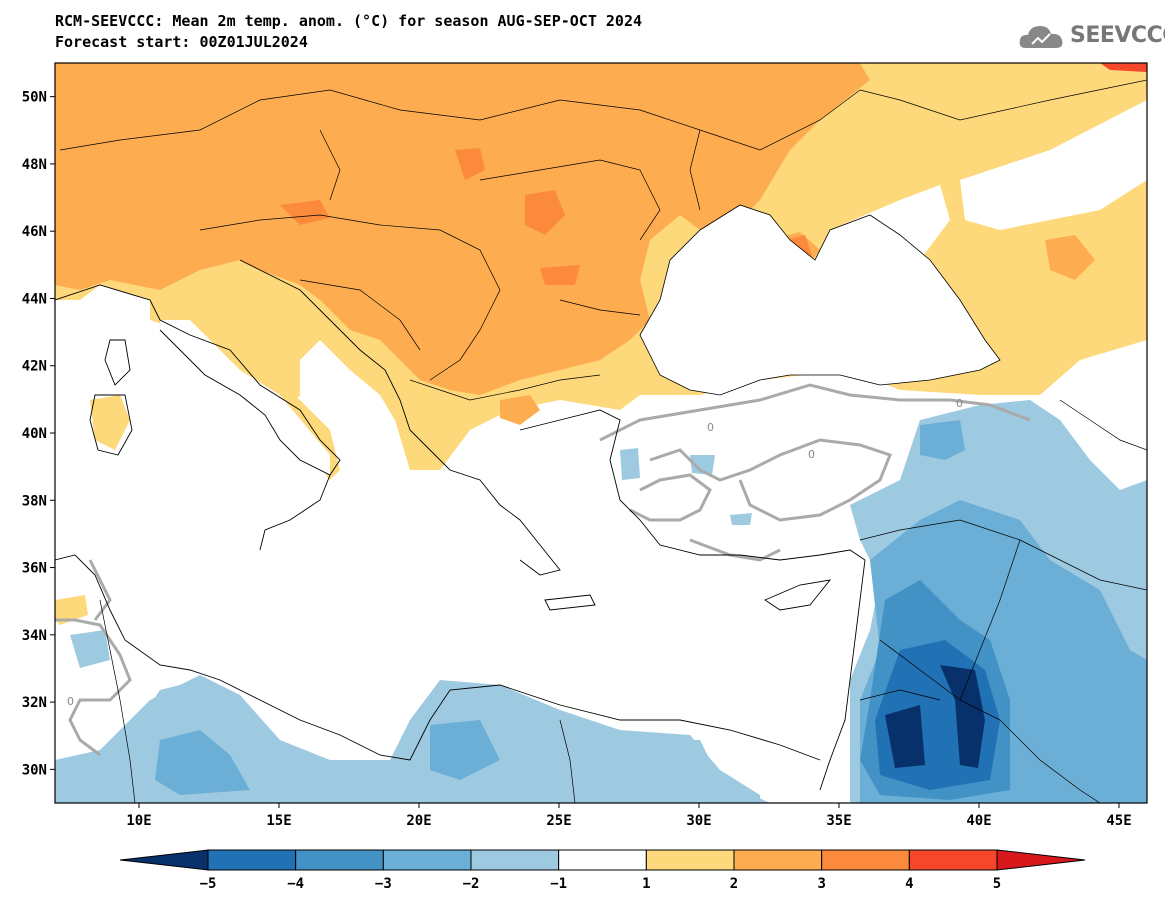  I want to click on warm-anomaly-3-4-c, so click(305, 212).